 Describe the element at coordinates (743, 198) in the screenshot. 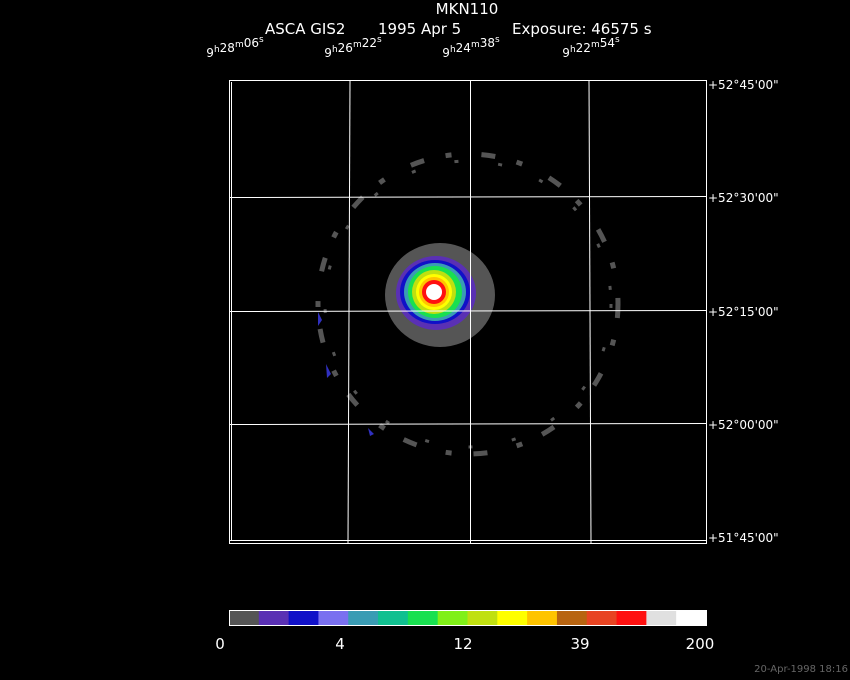

I see `dec-label: +52°30'00"` at that location.